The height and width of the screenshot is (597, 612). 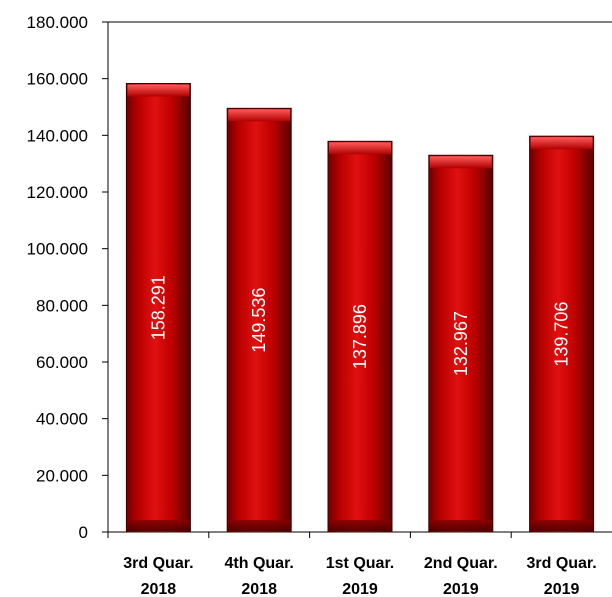 I want to click on x-tick-label: 2nd Quar., so click(x=461, y=563).